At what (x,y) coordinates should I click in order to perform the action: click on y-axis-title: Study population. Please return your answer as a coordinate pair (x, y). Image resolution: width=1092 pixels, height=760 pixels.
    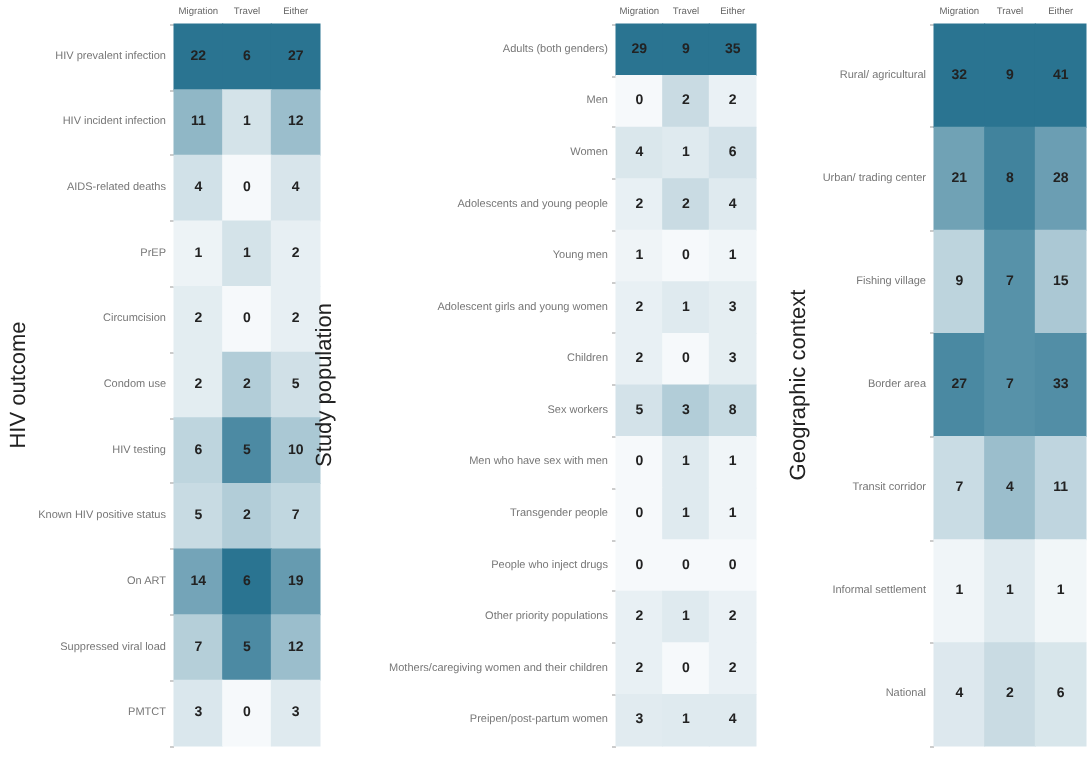
    Looking at the image, I should click on (325, 385).